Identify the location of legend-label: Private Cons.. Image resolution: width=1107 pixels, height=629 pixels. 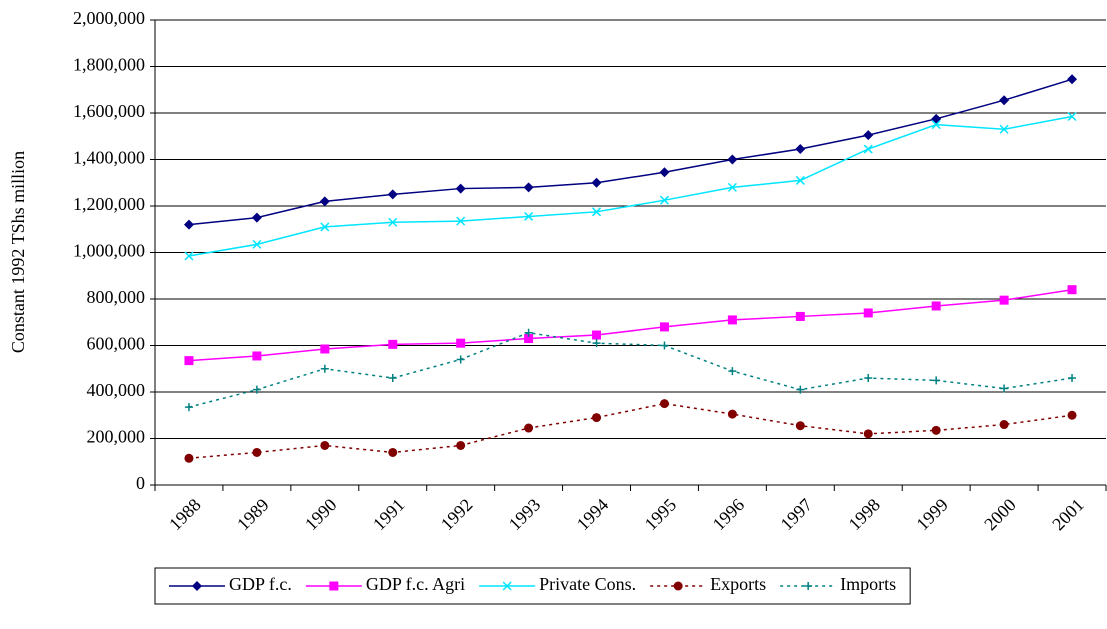
(587, 584).